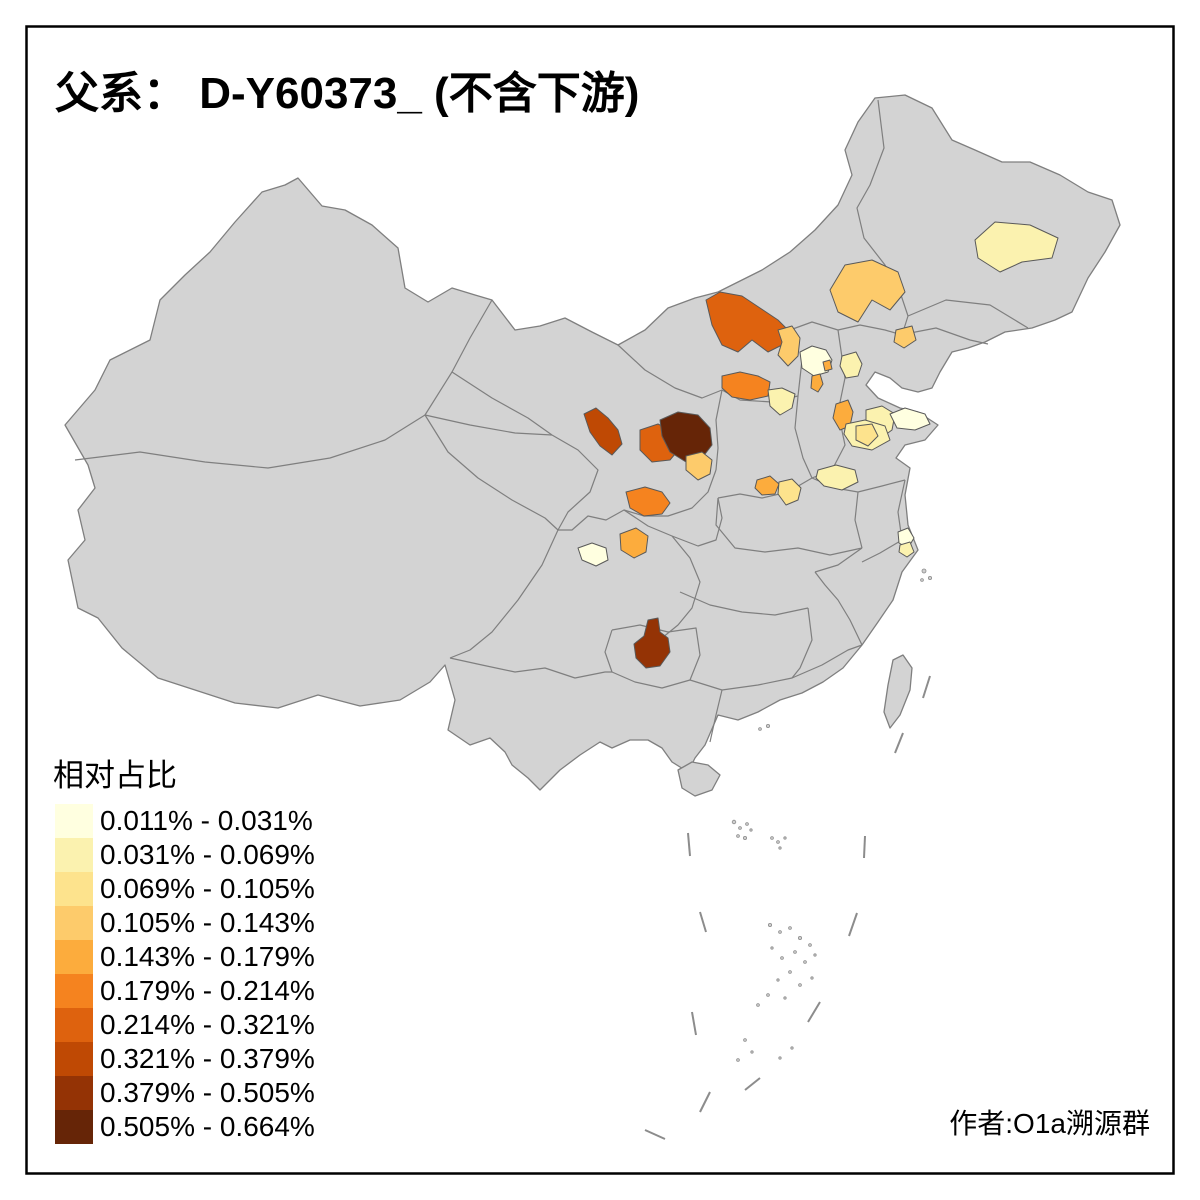  Describe the element at coordinates (207, 1092) in the screenshot. I see `legend-label-9: 0.379% - 0.505%` at that location.